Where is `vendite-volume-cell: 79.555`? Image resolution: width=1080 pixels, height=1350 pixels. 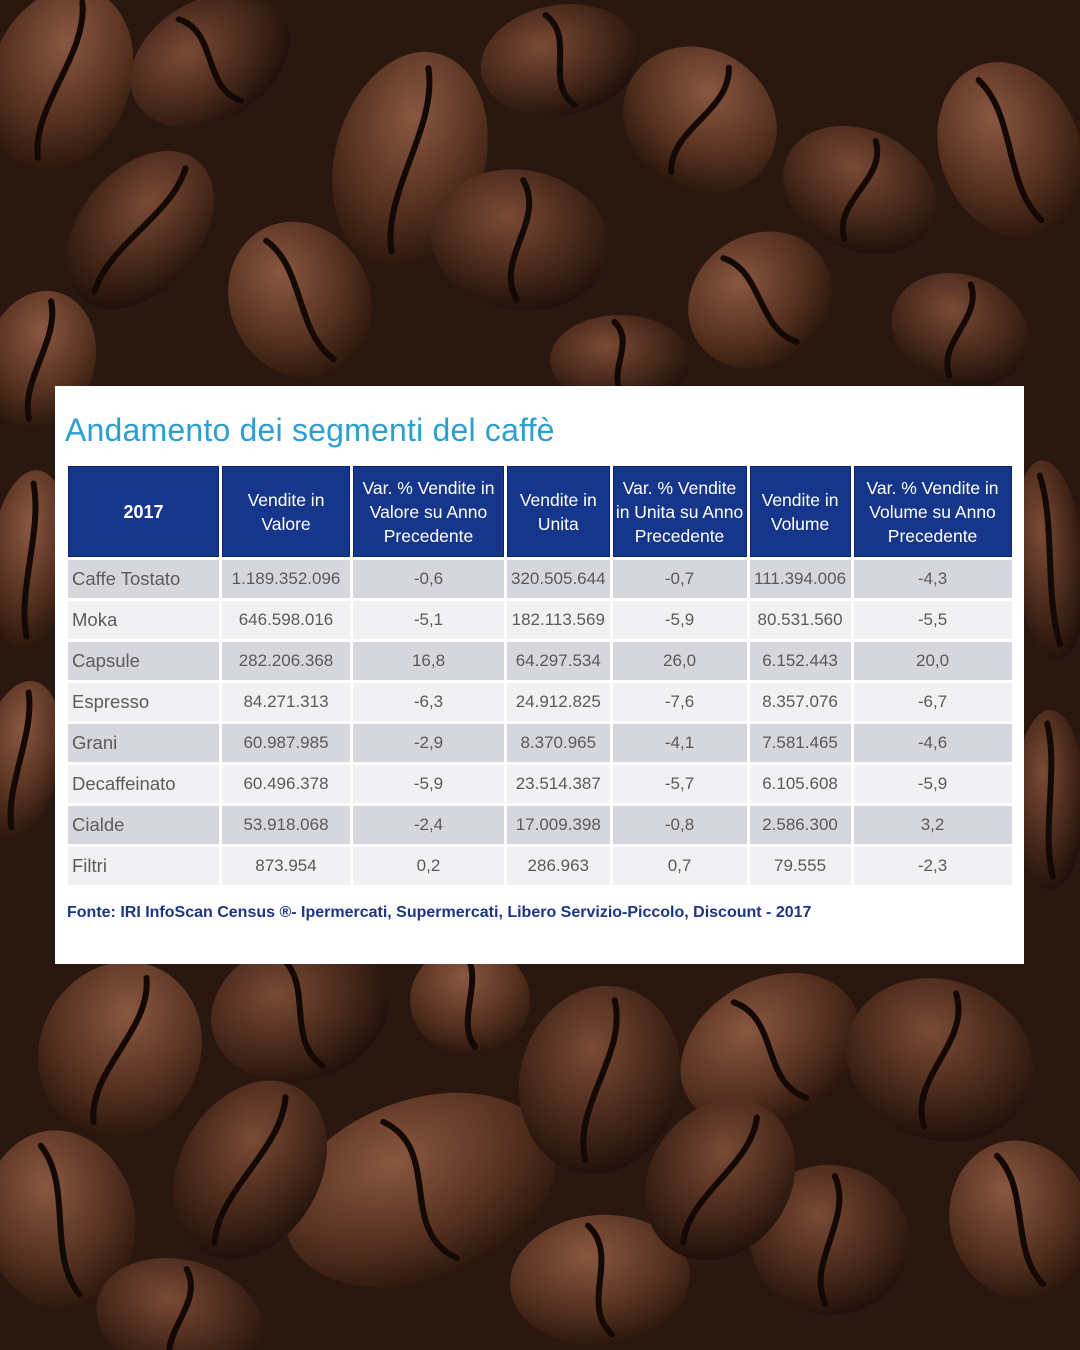
vendite-volume-cell: 79.555 is located at coordinates (800, 866).